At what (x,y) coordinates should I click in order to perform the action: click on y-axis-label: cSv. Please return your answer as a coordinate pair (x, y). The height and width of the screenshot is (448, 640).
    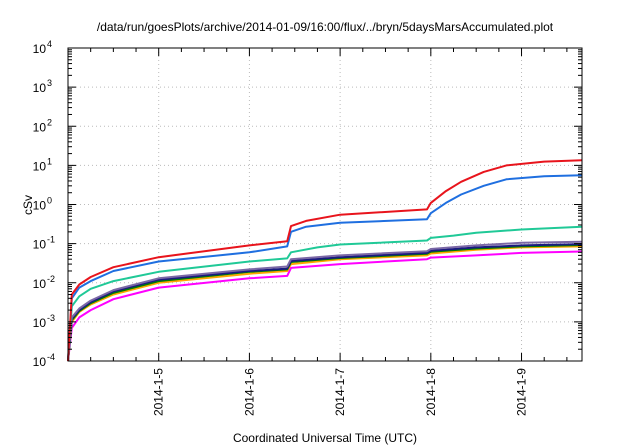
    Looking at the image, I should click on (28, 205).